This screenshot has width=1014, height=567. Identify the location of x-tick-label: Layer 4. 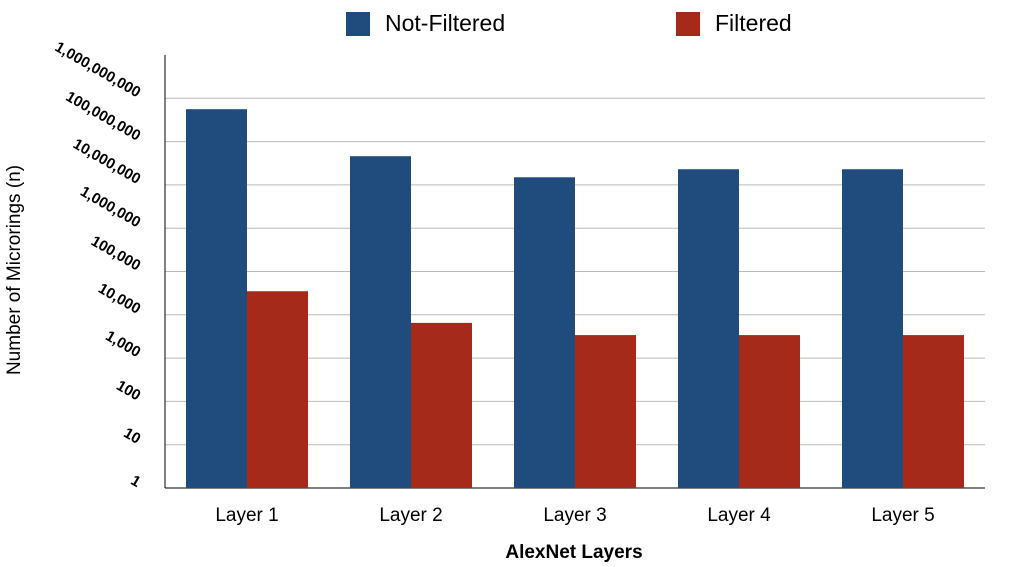
(739, 515).